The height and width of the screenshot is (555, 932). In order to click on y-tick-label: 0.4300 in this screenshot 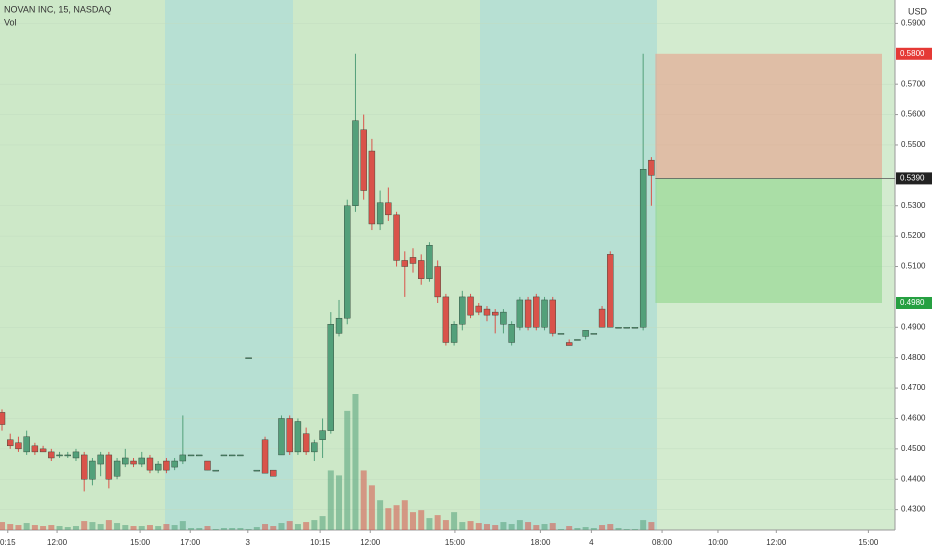, I will do `click(913, 509)`.